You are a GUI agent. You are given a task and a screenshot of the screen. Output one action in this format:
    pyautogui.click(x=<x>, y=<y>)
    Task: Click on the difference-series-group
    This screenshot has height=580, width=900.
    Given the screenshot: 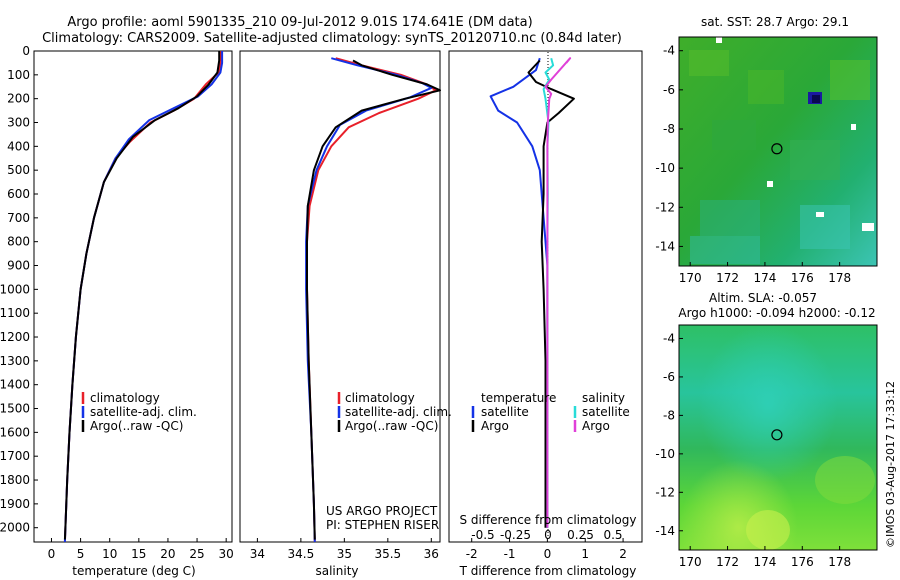 What is the action you would take?
    pyautogui.click(x=532, y=292)
    